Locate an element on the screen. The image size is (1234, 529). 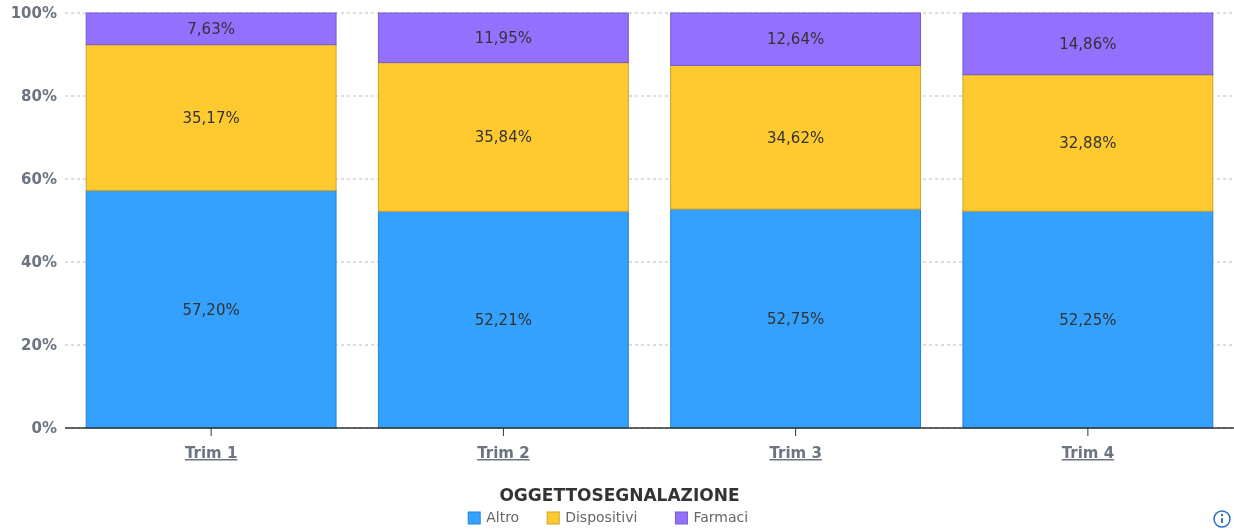
data-label: 14,86% is located at coordinates (1088, 44).